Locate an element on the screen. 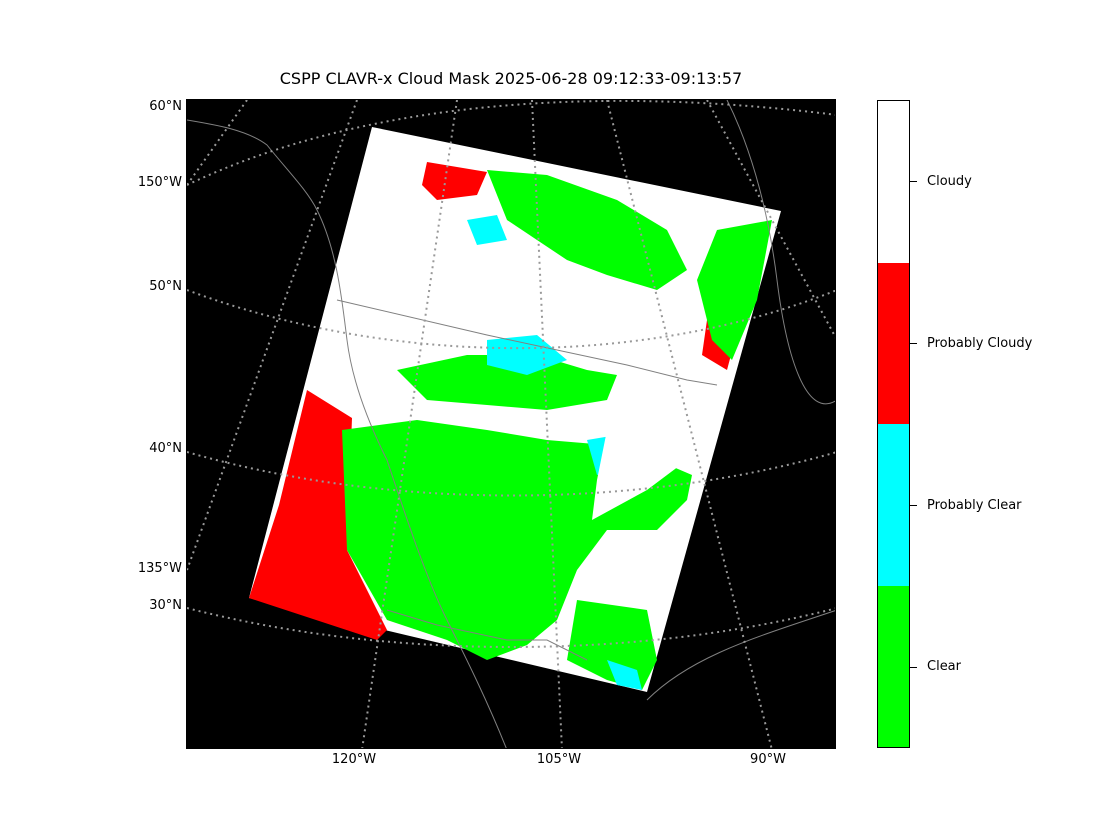  swath-probably-cloudy-west is located at coordinates (318, 515).